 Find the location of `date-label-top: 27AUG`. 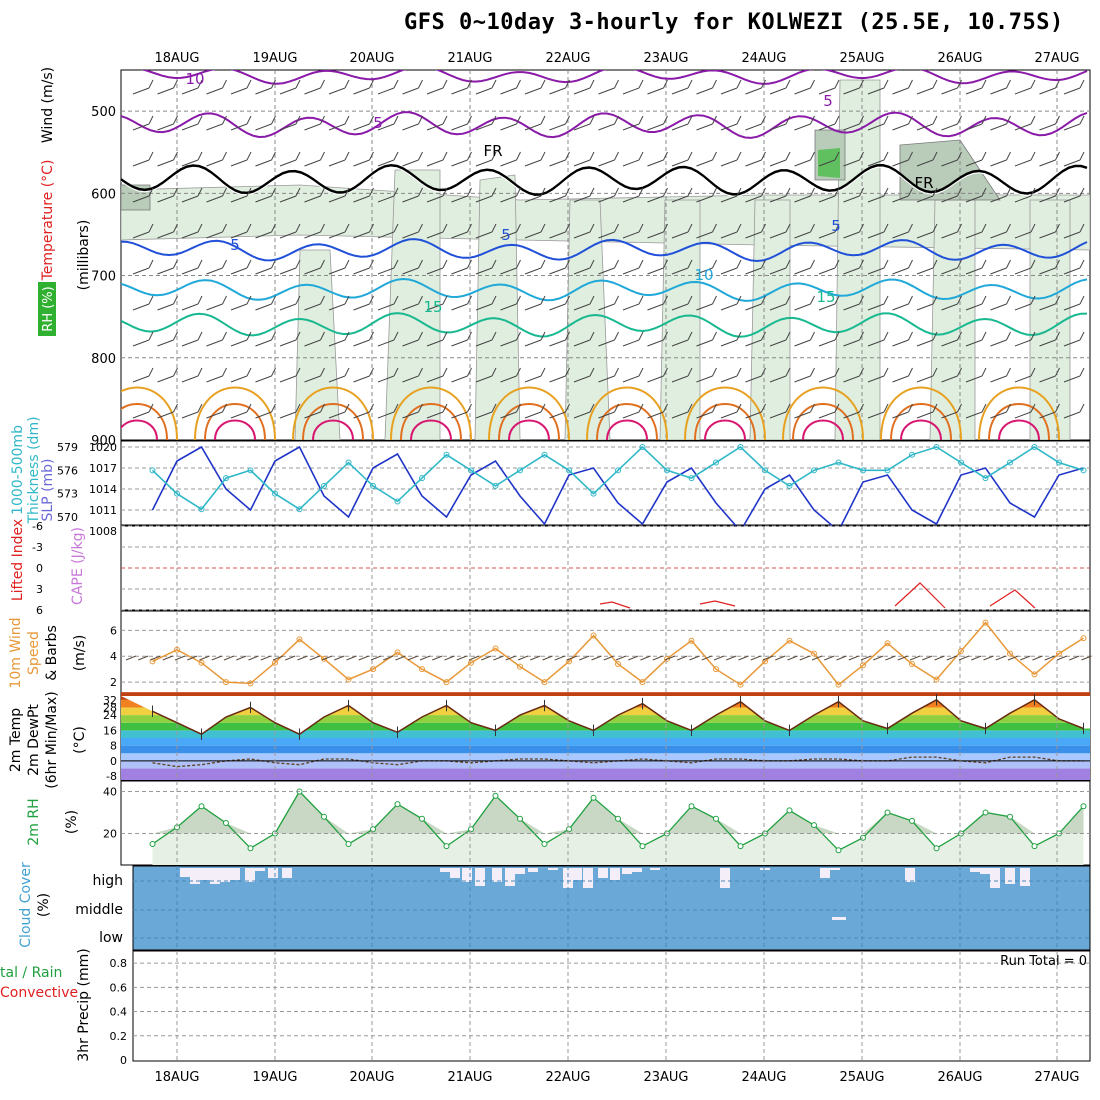

date-label-top: 27AUG is located at coordinates (1056, 58).